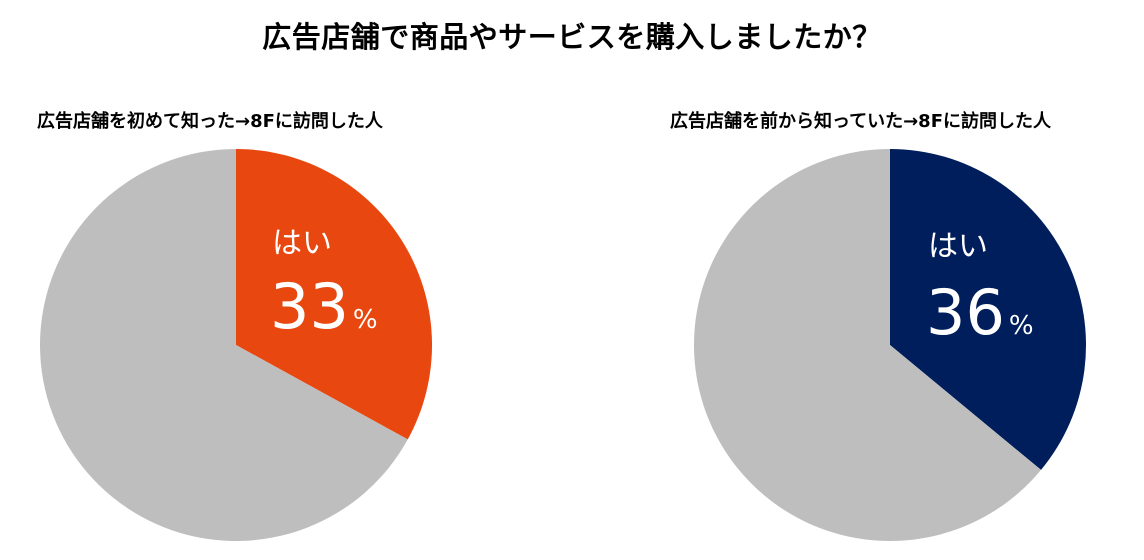 The height and width of the screenshot is (560, 1144). Describe the element at coordinates (572, 37) in the screenshot. I see `page-title: 広告店舗で商品やサービスを購入しましたか？` at that location.